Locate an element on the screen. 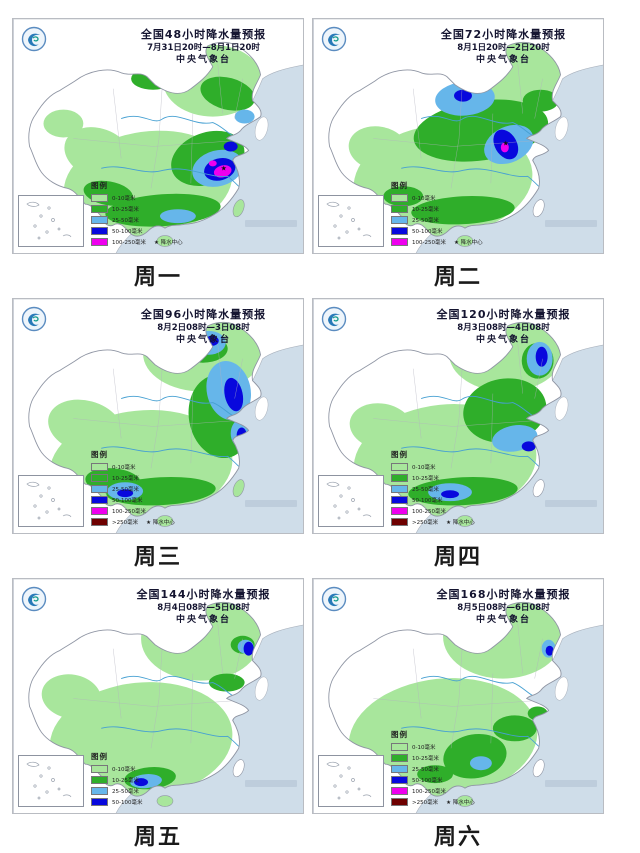 This screenshot has height=853, width=640. legend-title: 图例 is located at coordinates (399, 185).